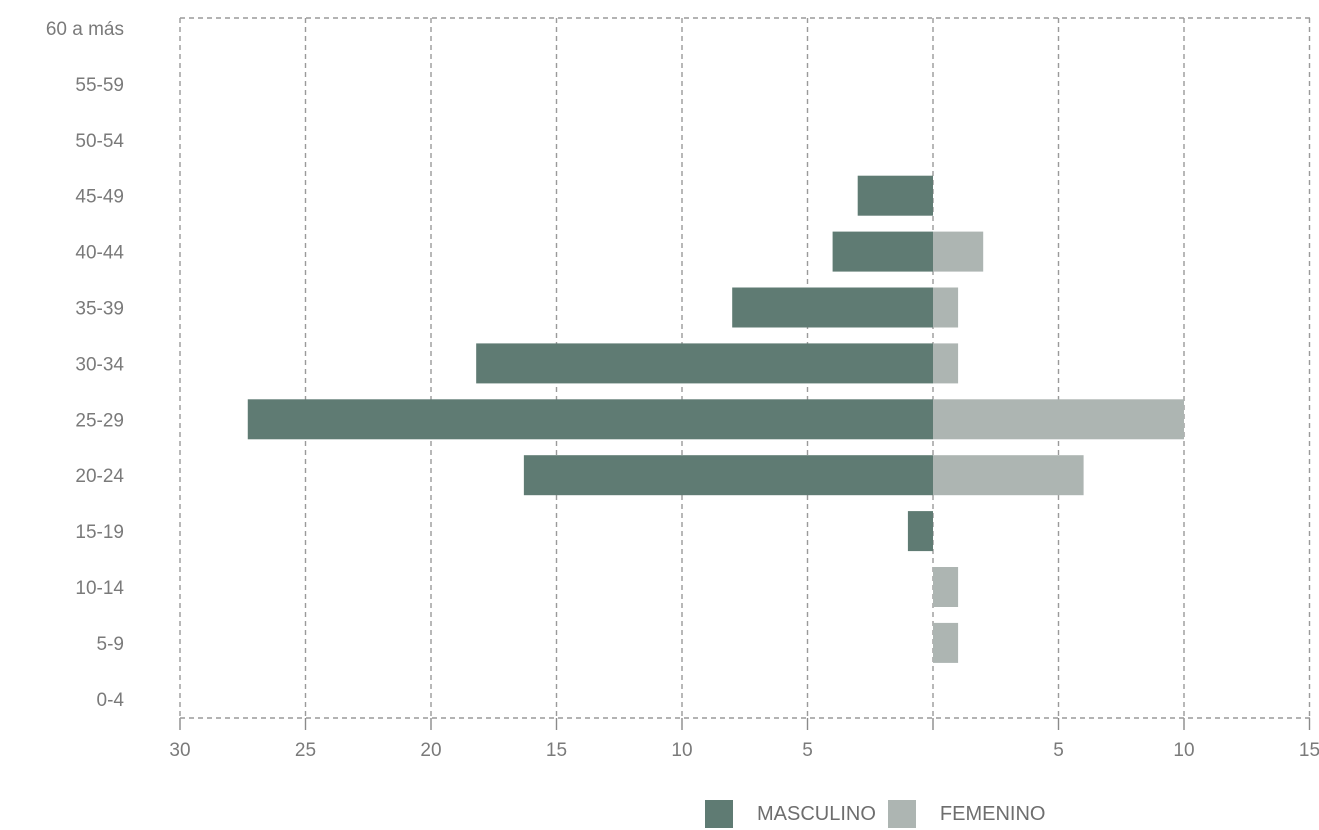 Image resolution: width=1319 pixels, height=830 pixels. What do you see at coordinates (99, 420) in the screenshot?
I see `category-label: 25-29` at bounding box center [99, 420].